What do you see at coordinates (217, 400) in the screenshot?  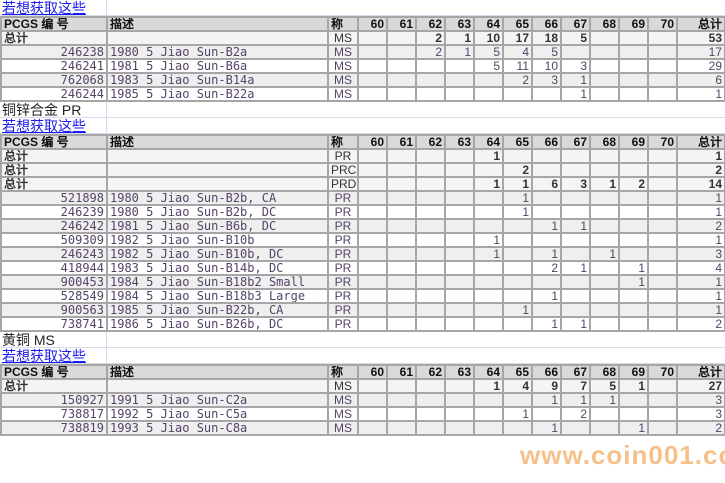 I see `description-link: 1991 5 Jiao Sun-C2a` at bounding box center [217, 400].